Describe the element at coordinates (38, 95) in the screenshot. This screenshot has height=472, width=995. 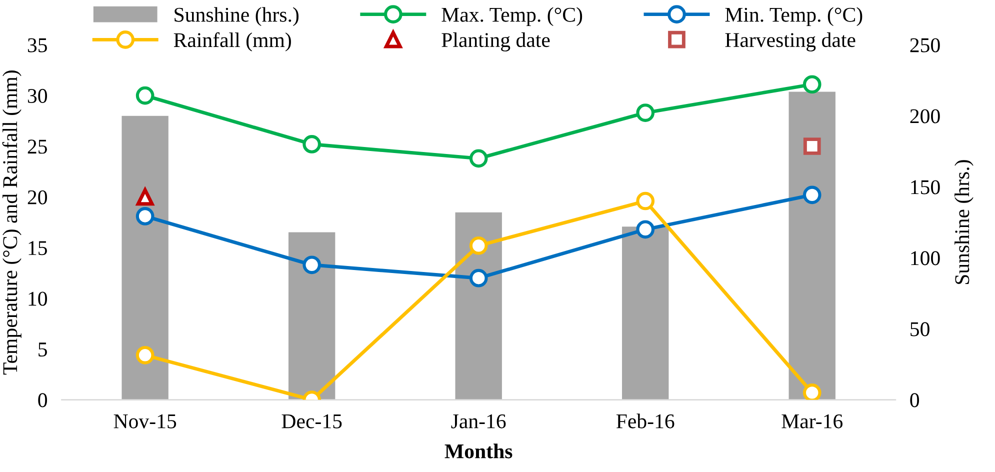
I see `y-tick-label: 30` at that location.